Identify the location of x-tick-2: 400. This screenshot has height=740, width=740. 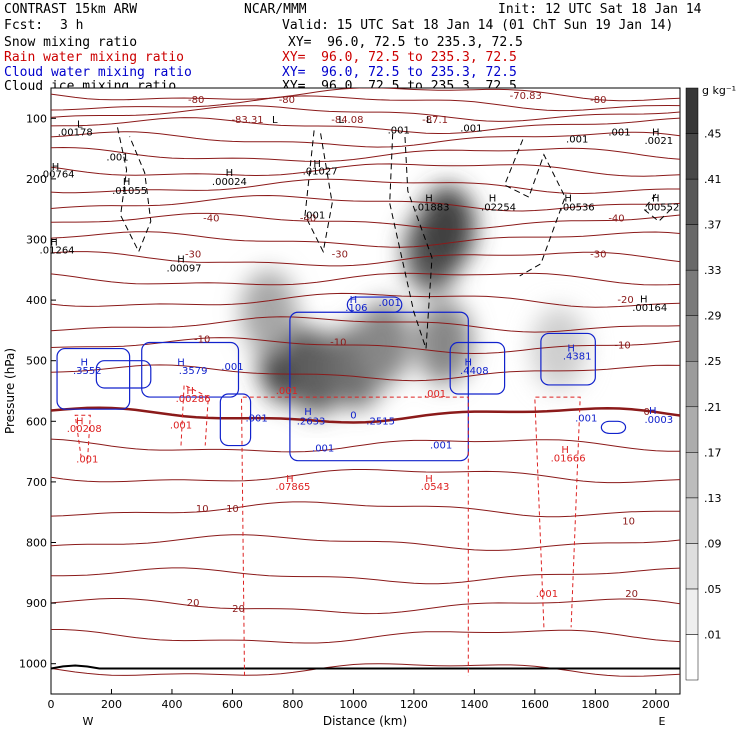
(171, 704).